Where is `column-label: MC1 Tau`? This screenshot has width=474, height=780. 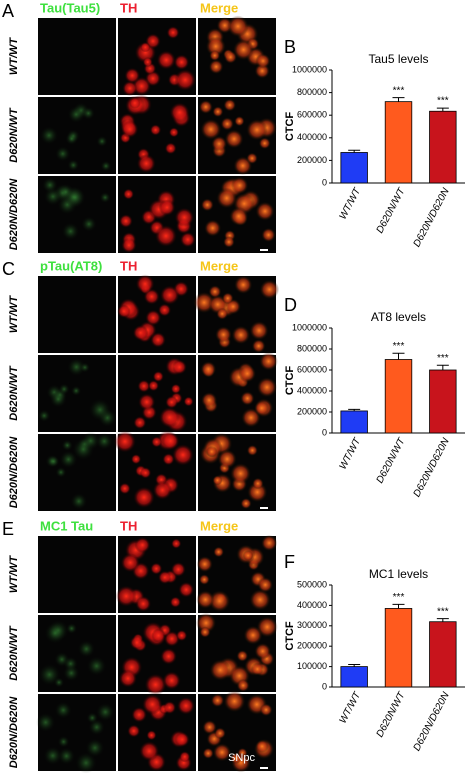
column-label: MC1 Tau is located at coordinates (66, 525).